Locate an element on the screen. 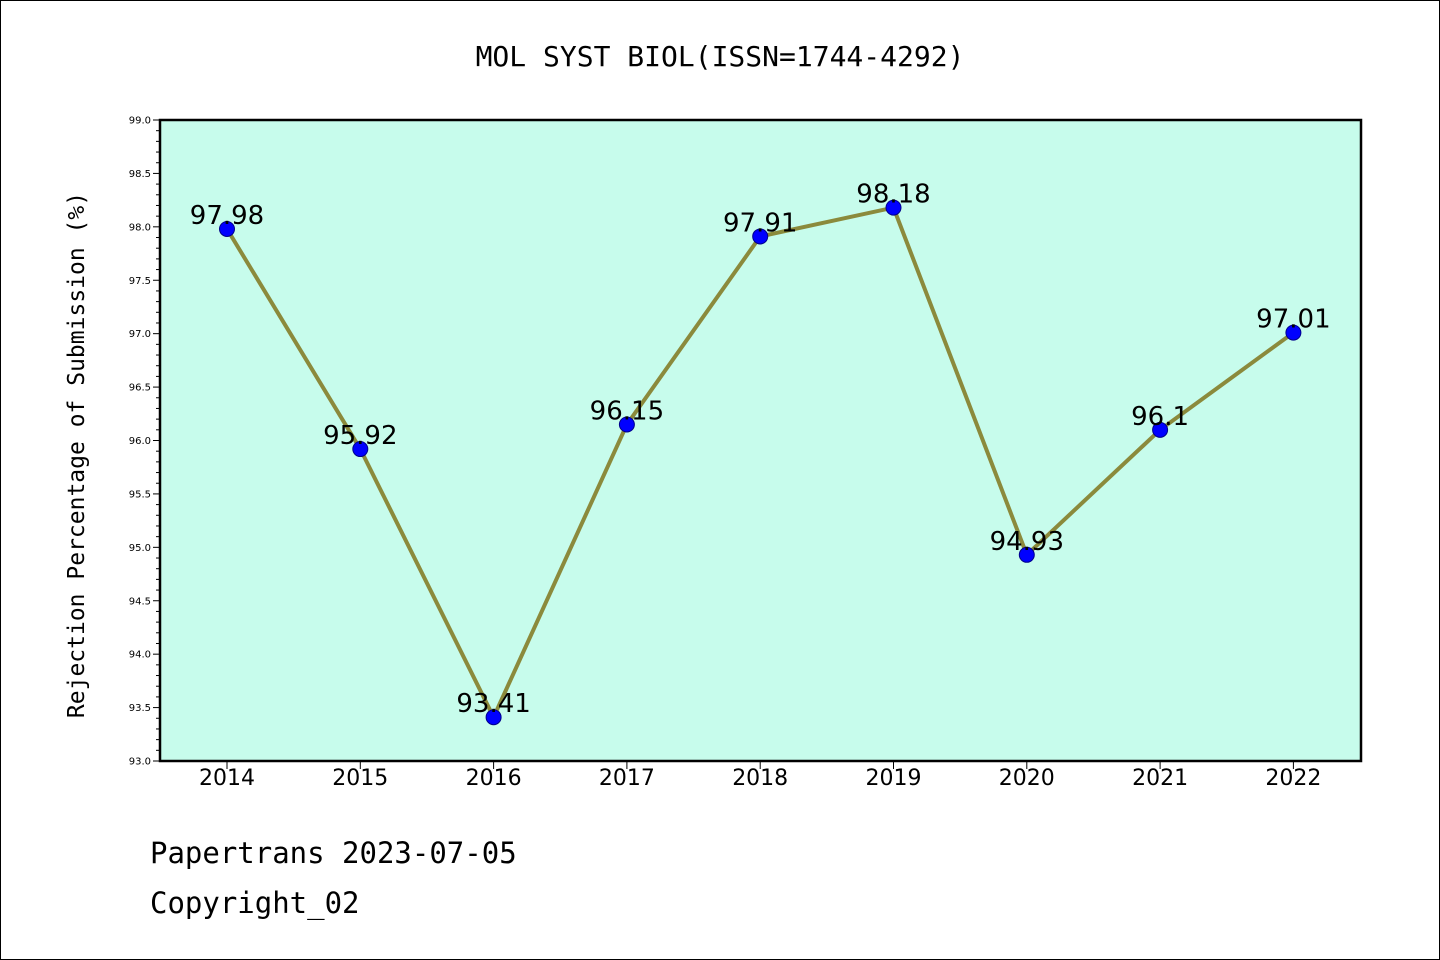  y-tick-label: 95.0 is located at coordinates (140, 548).